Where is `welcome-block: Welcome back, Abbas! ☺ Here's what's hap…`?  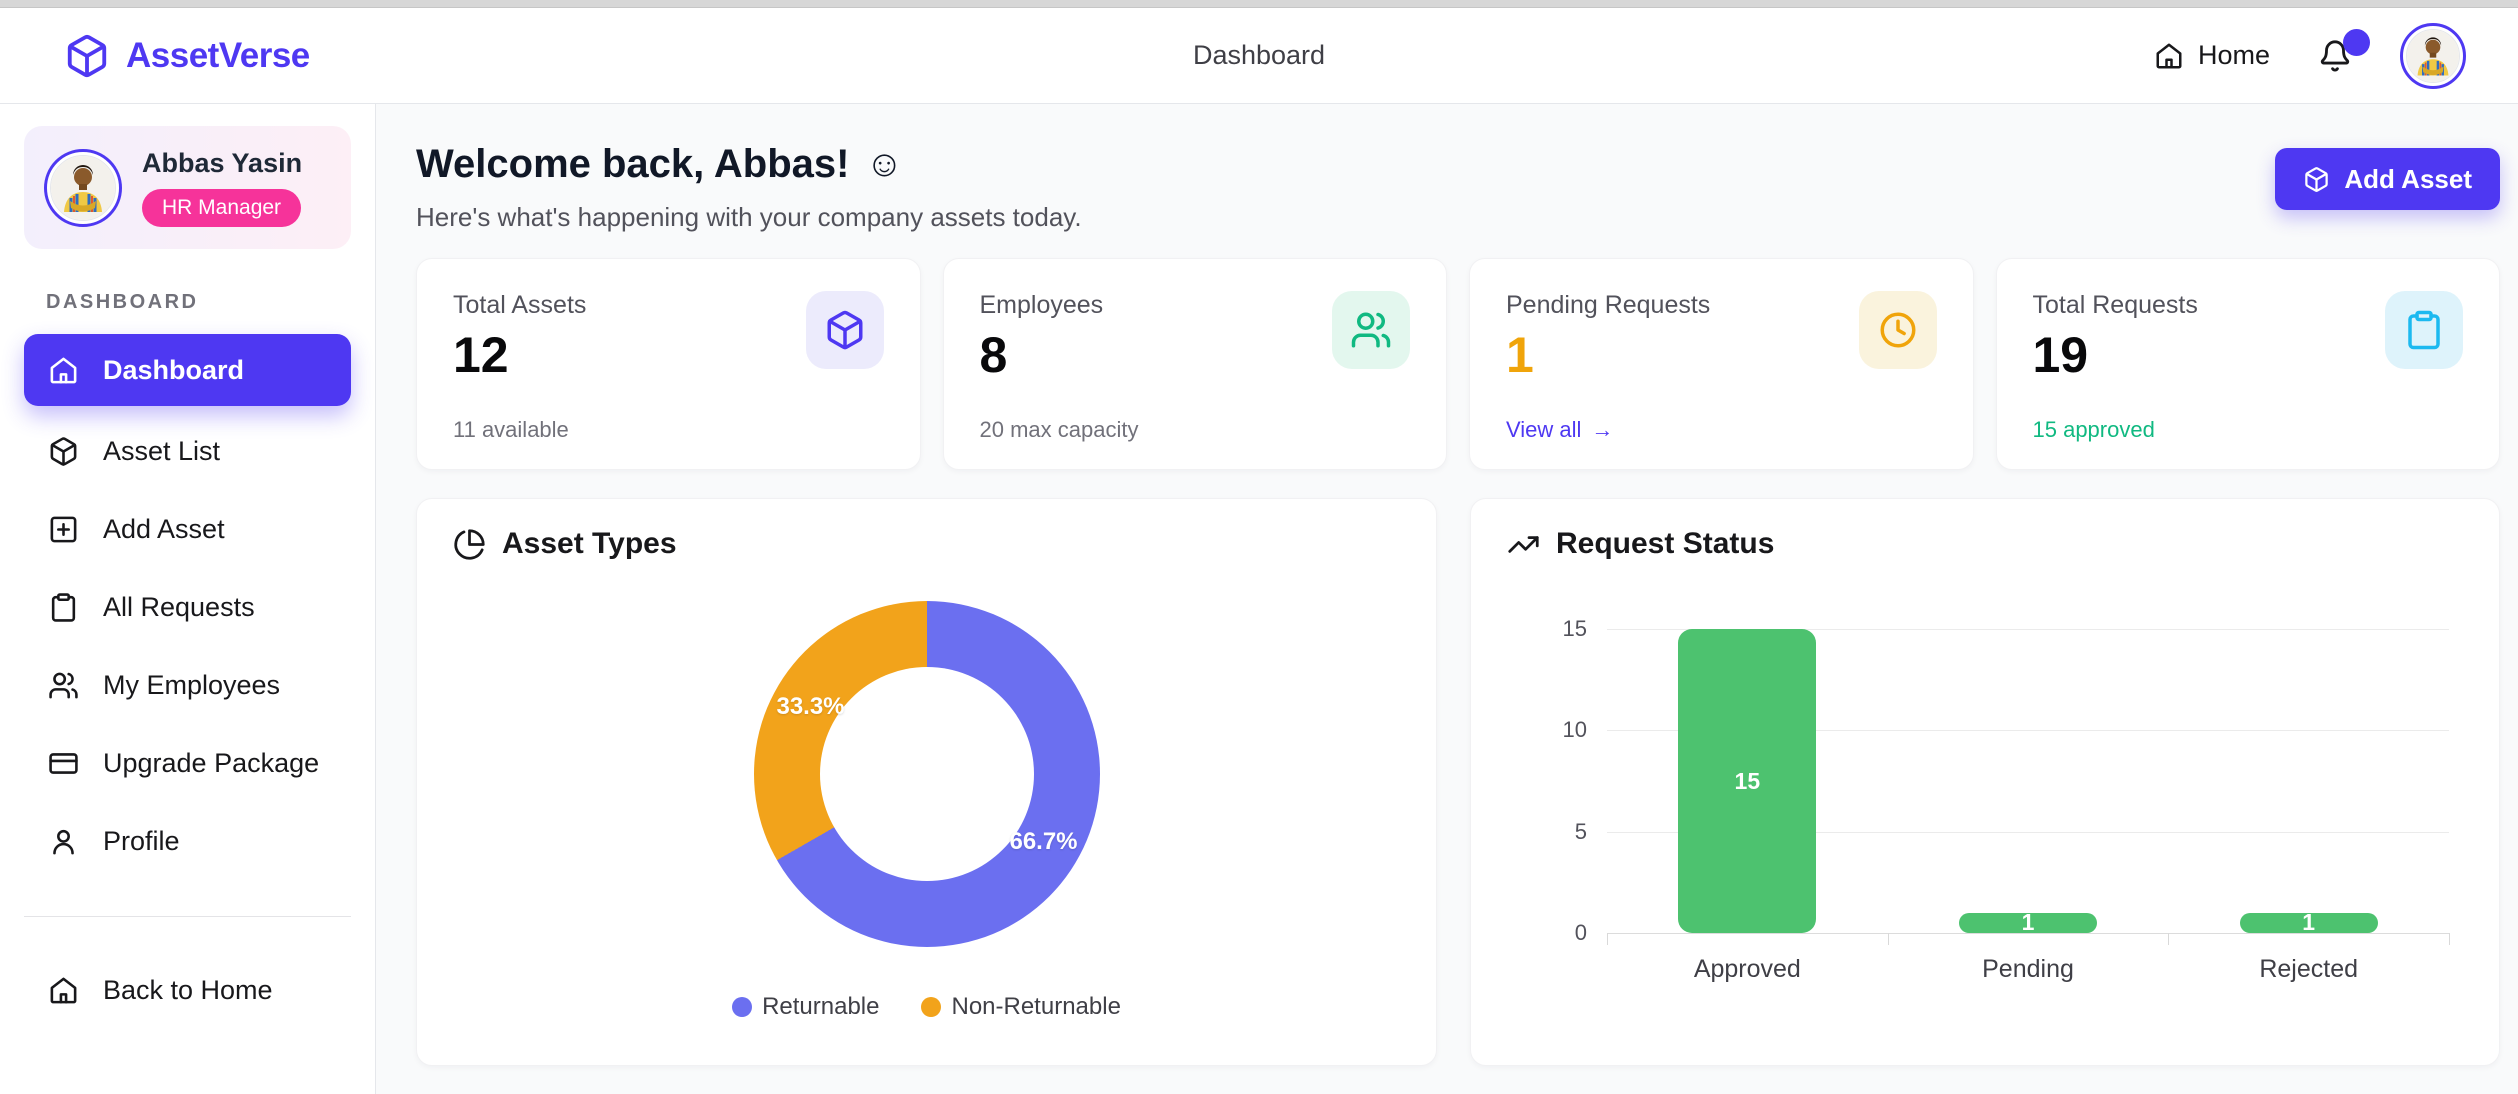
welcome-block: Welcome back, Abbas! ☺ Here's what's hap… is located at coordinates (749, 187).